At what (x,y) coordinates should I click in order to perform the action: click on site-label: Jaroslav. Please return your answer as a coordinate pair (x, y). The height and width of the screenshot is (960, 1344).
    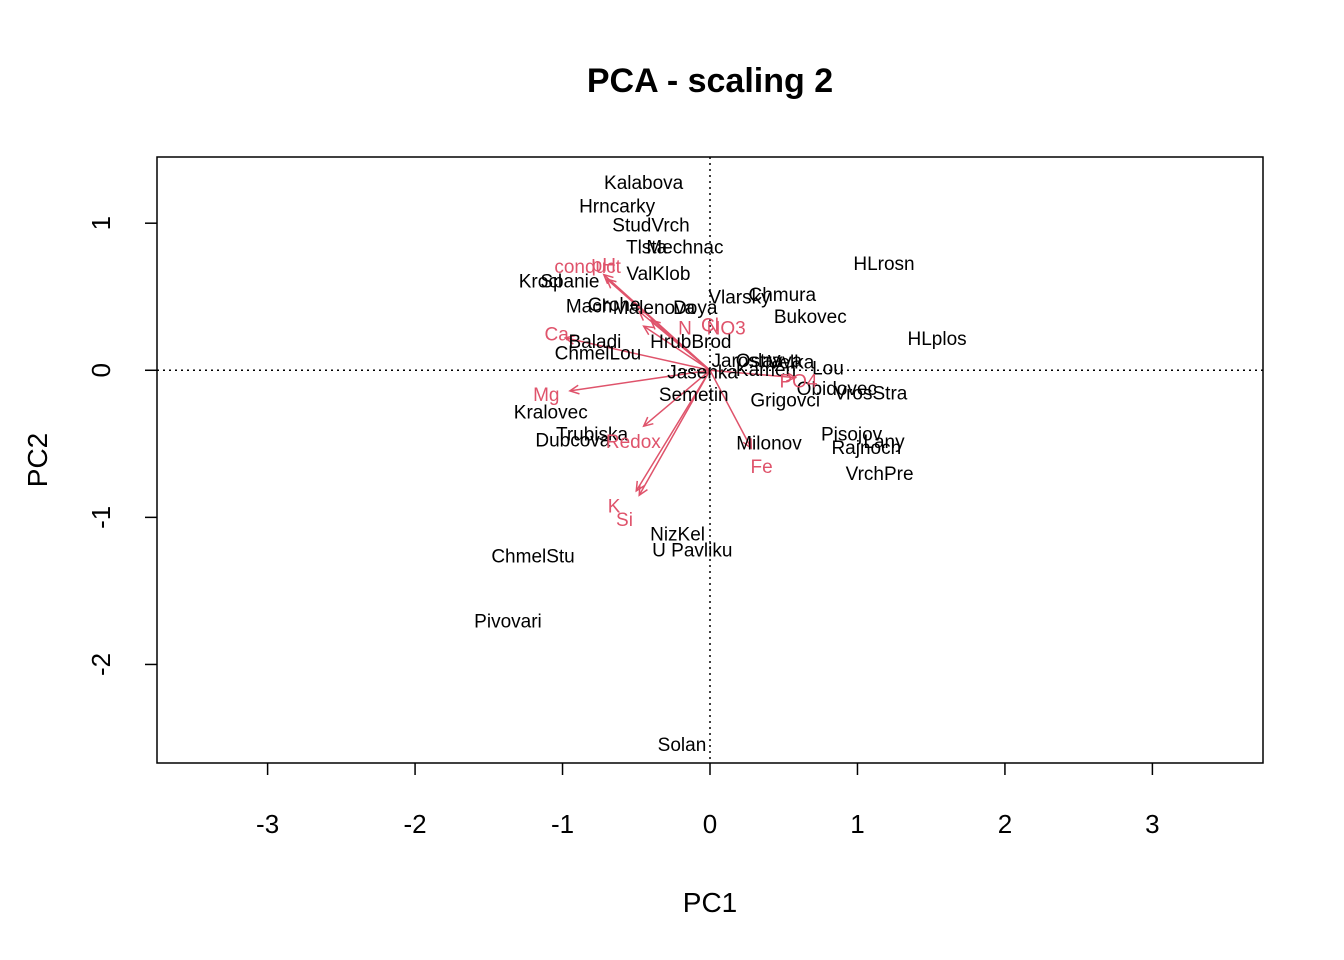
    Looking at the image, I should click on (746, 361).